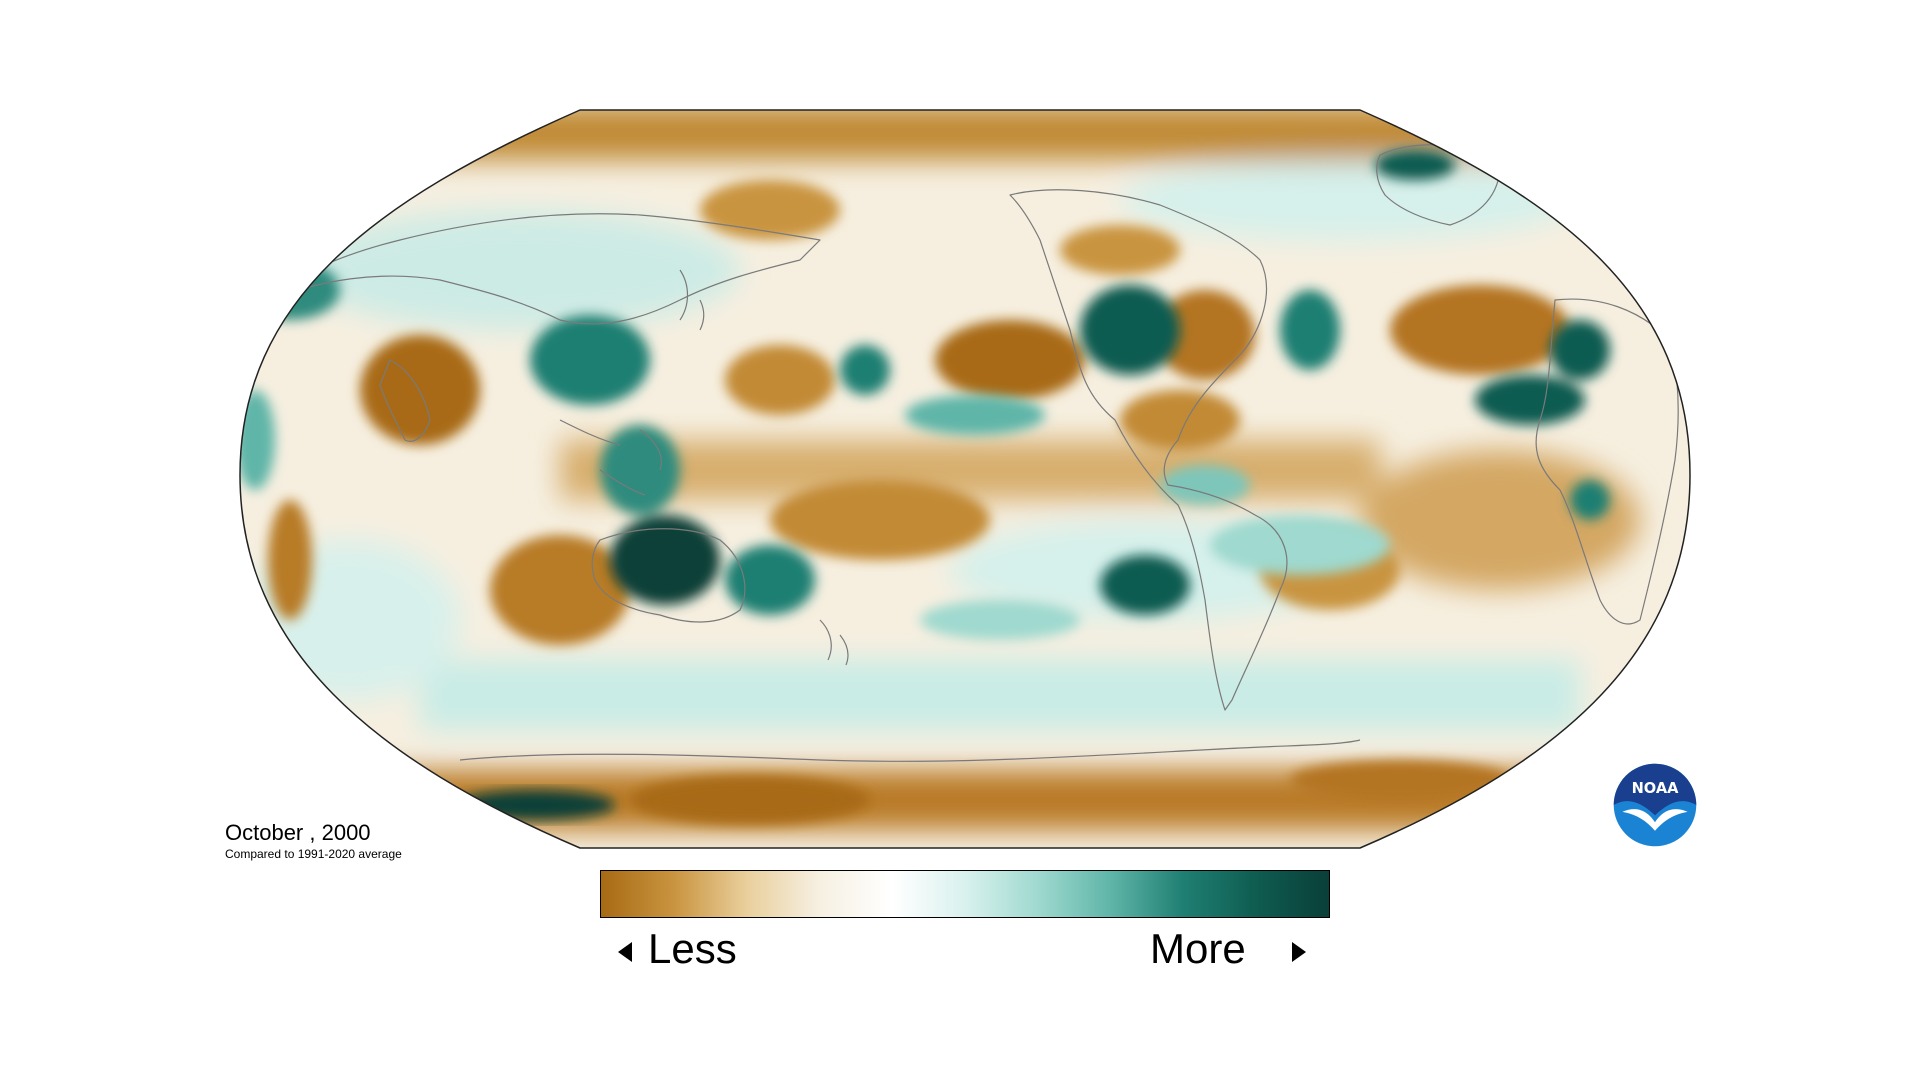 Image resolution: width=1920 pixels, height=1080 pixels. Describe the element at coordinates (665, 560) in the screenshot. I see `north-australia-wet` at that location.